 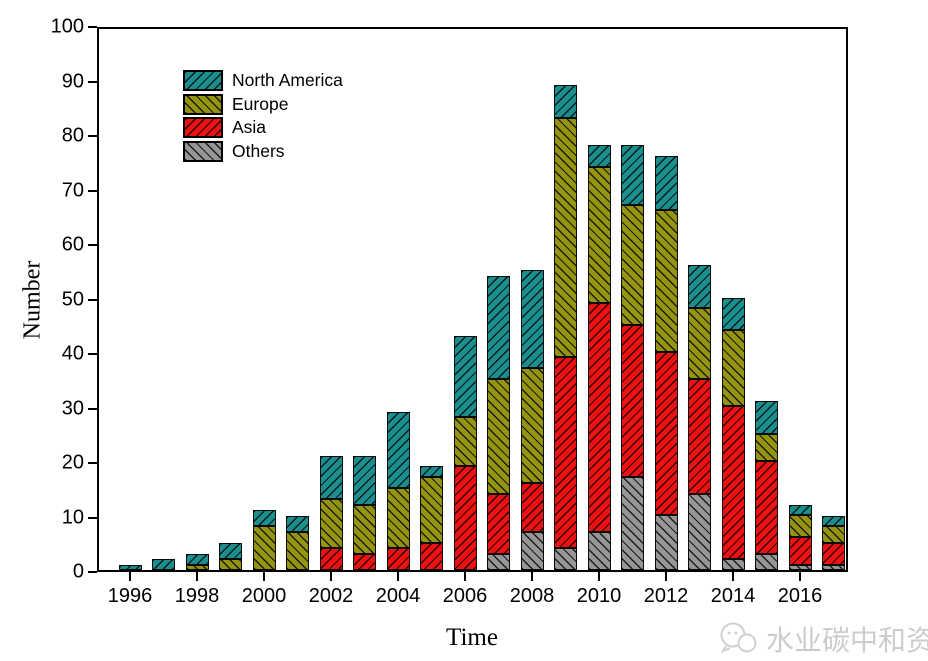 I want to click on legend-item-europe: Europe, so click(x=263, y=105).